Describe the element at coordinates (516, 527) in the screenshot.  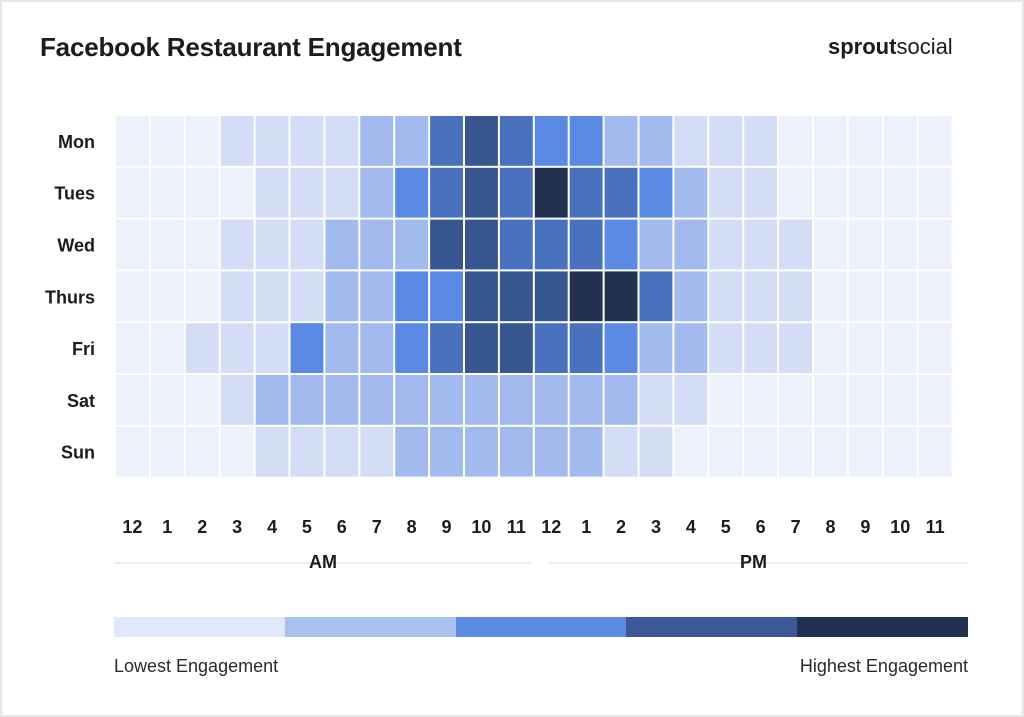
I see `column-label: 11` at that location.